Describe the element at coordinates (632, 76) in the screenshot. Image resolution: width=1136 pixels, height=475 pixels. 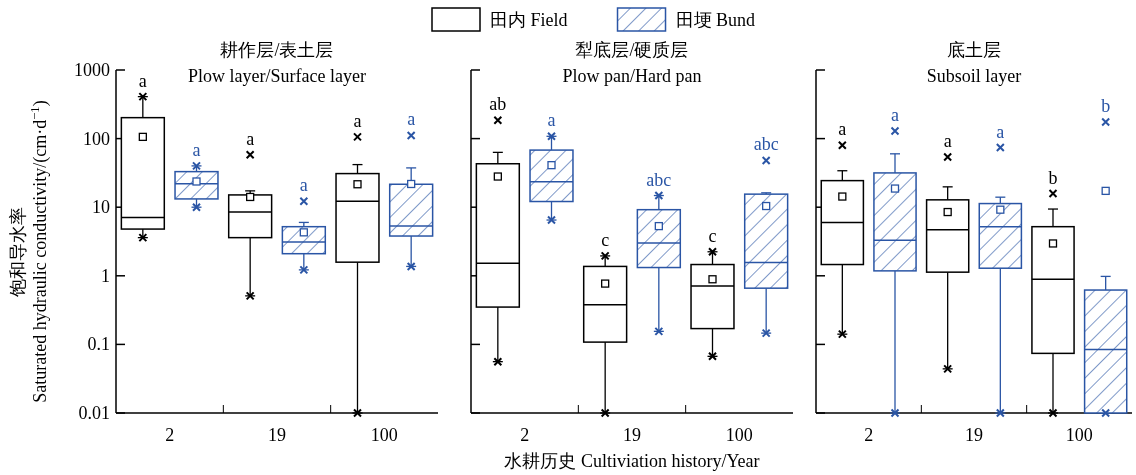
I see `chart-subtitle: Plow pan/Hard pan` at that location.